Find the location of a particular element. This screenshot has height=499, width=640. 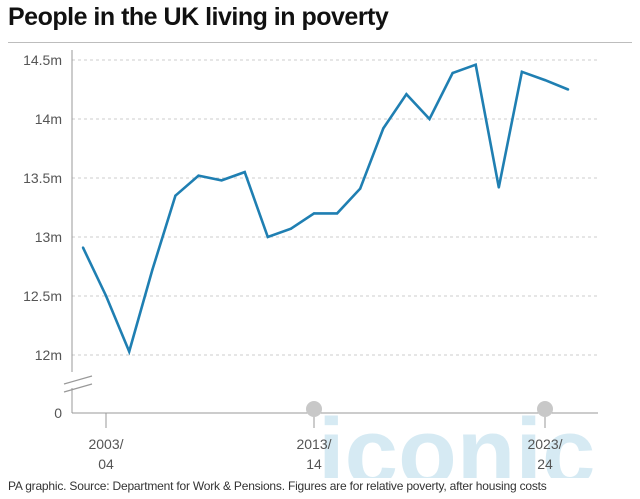

x-tick-label: 14 is located at coordinates (314, 464).